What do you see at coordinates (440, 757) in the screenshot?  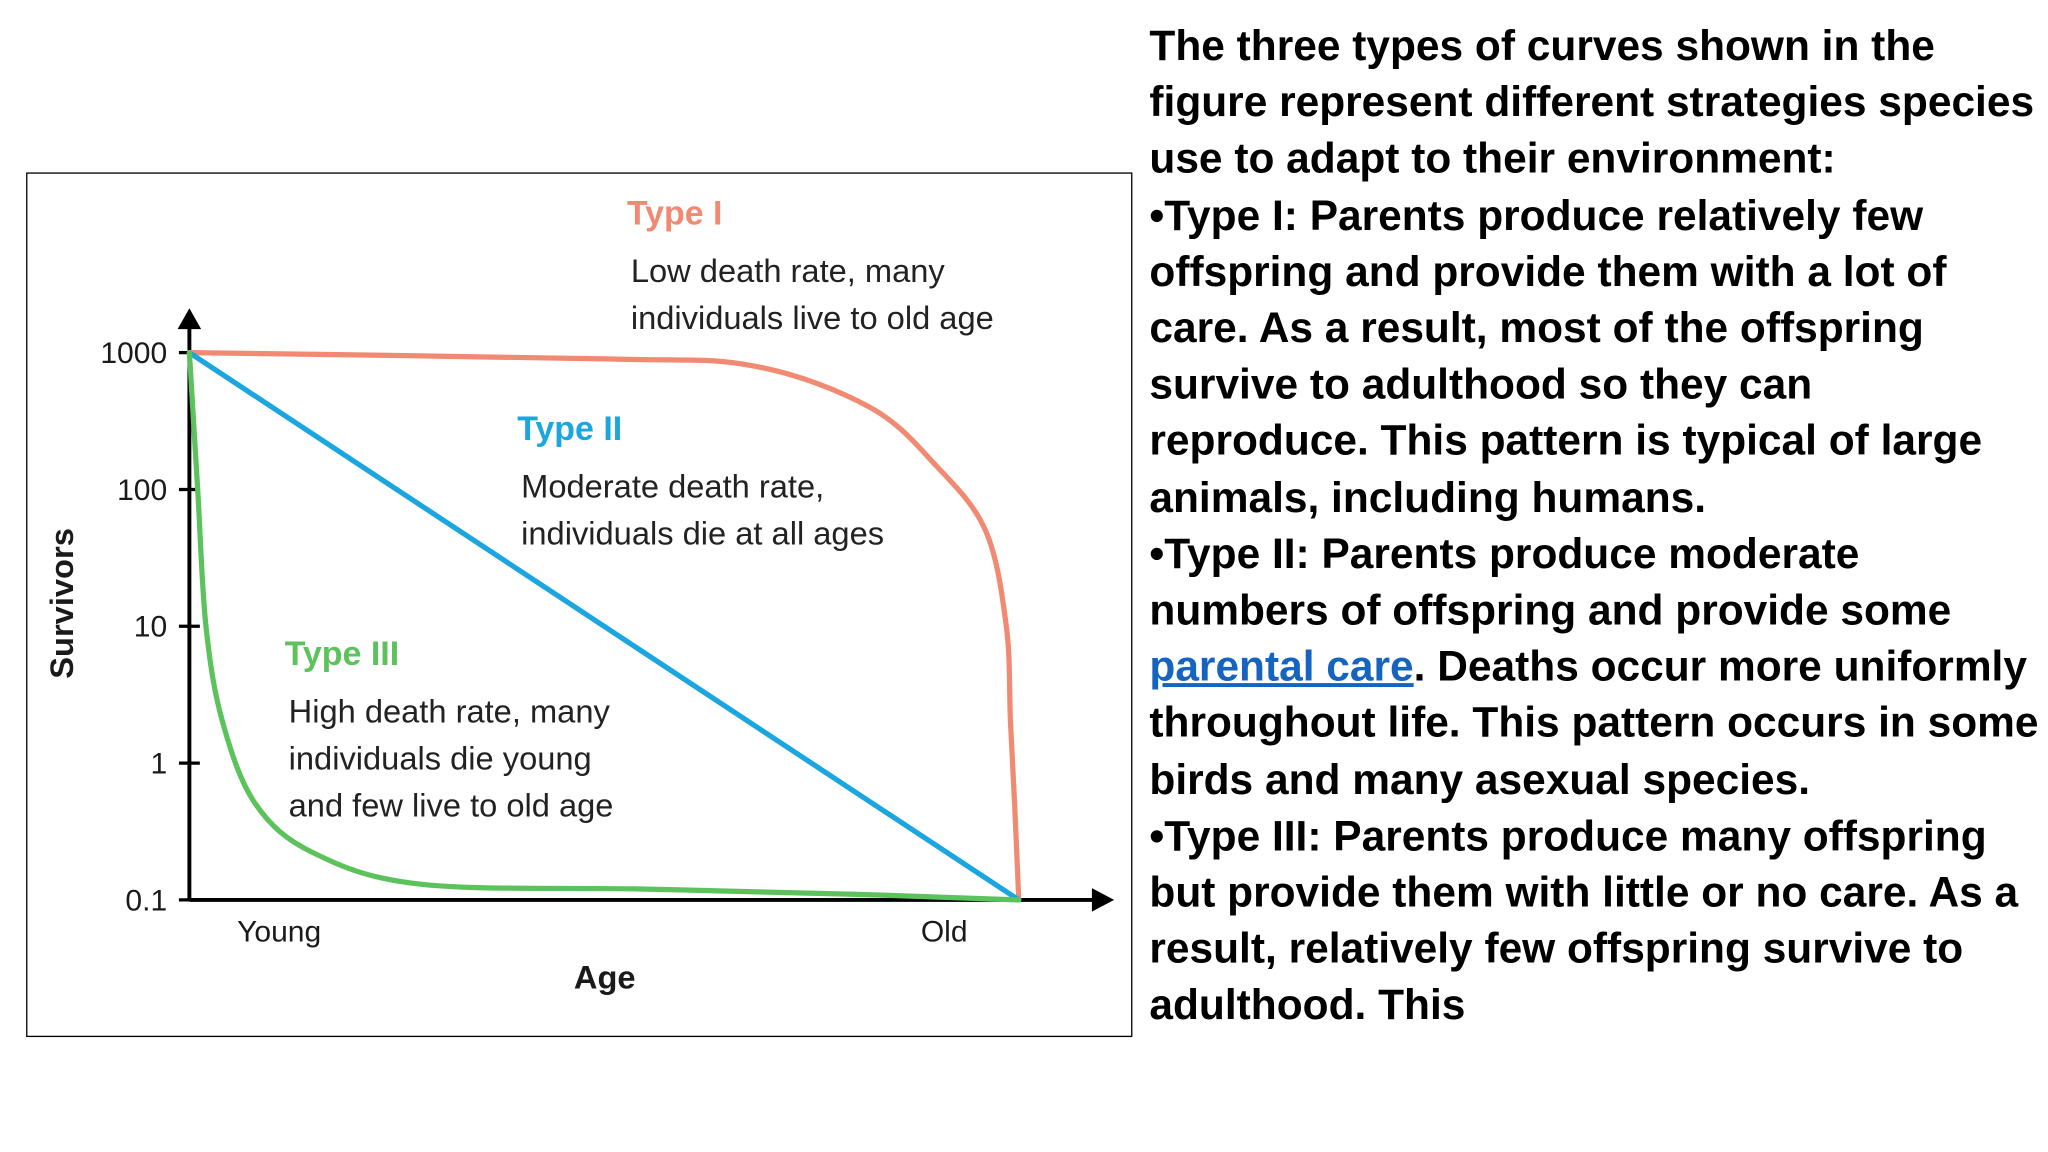 I see `type-iii-description: individuals die young` at bounding box center [440, 757].